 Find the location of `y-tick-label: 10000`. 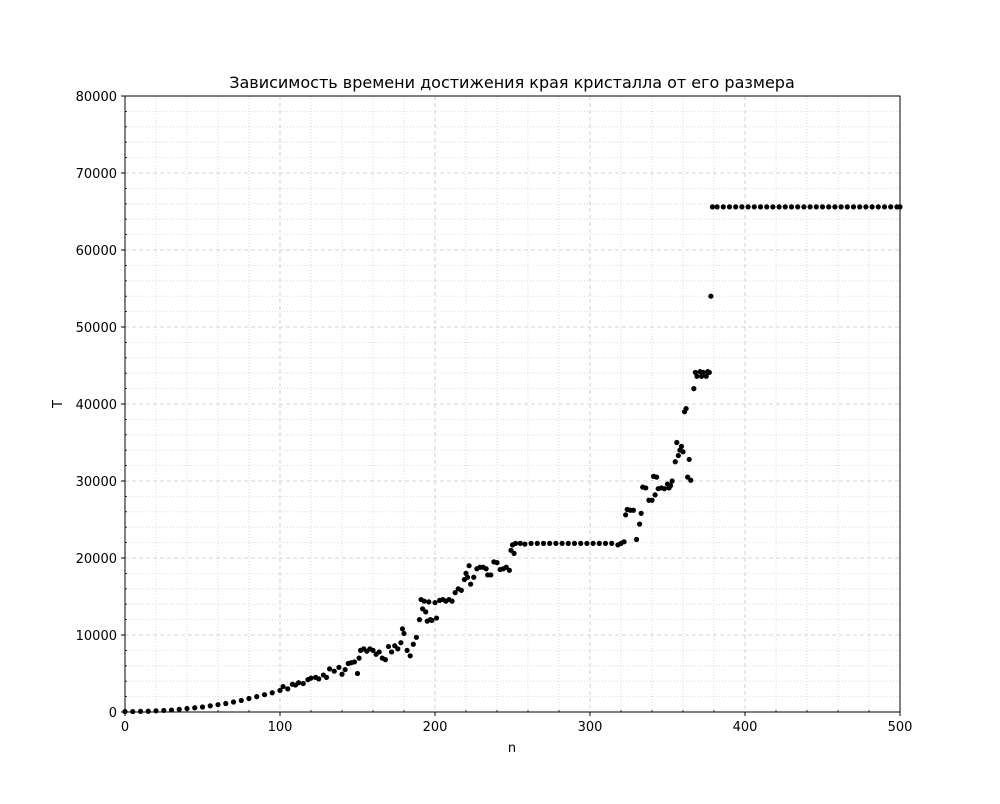

y-tick-label: 10000 is located at coordinates (96, 636).